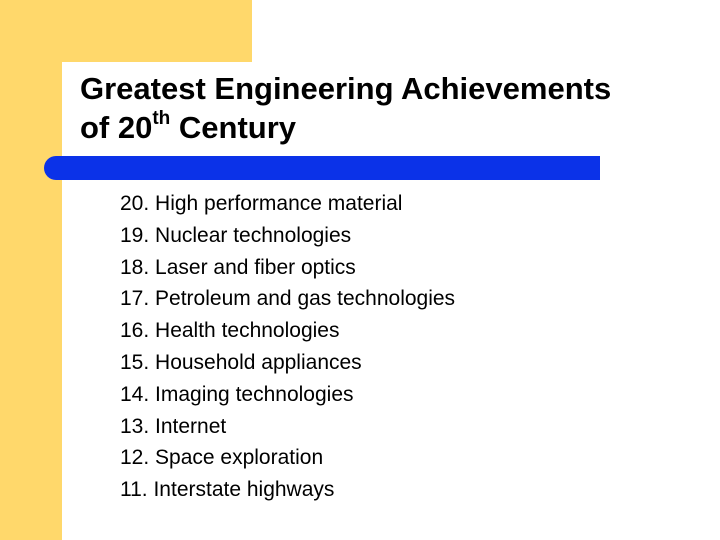 This screenshot has height=540, width=720. Describe the element at coordinates (236, 235) in the screenshot. I see `list-item: 19. Nuclear technologies` at that location.